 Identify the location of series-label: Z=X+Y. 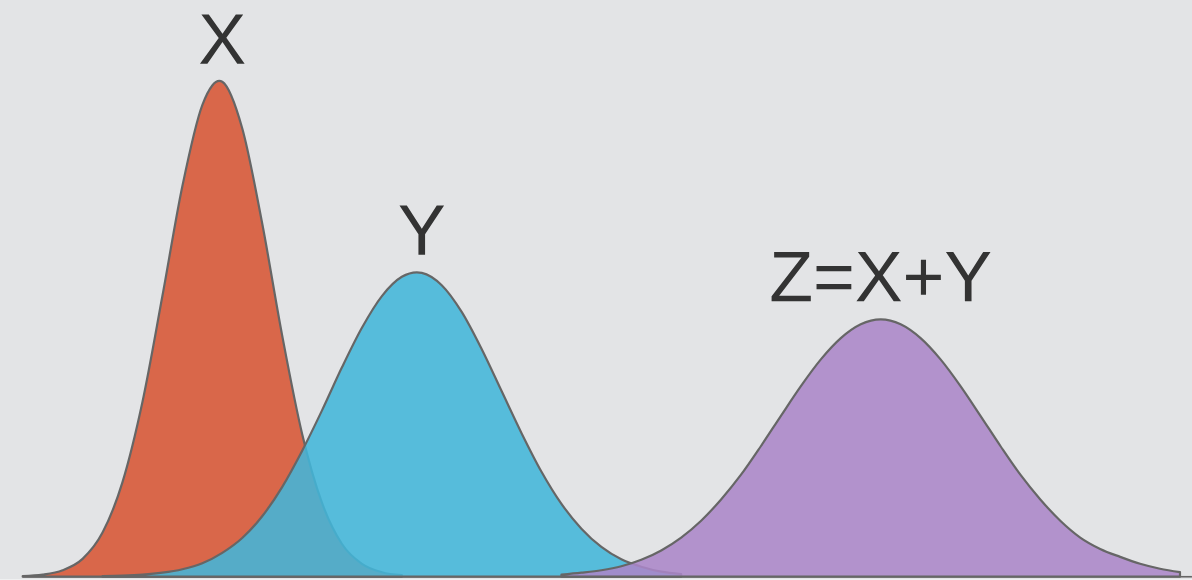
(881, 277).